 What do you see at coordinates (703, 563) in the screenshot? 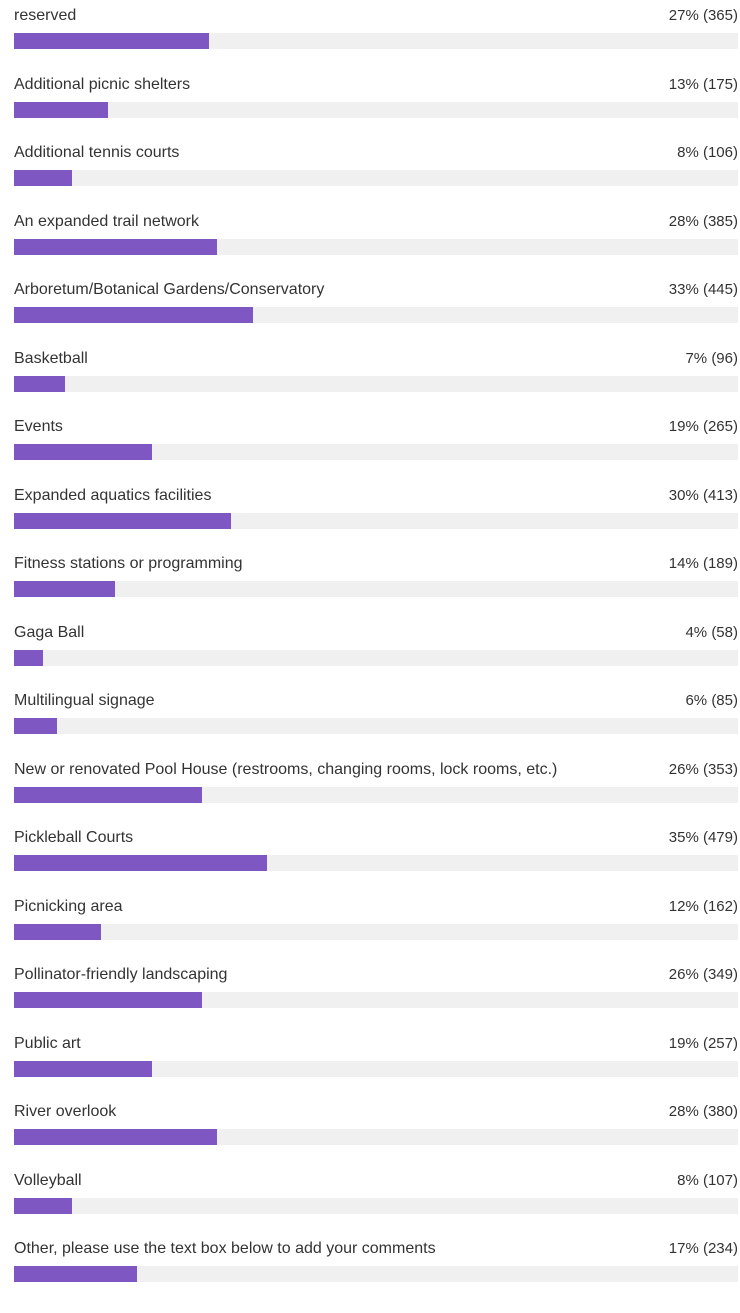
I see `value-label: 14% (189)` at bounding box center [703, 563].